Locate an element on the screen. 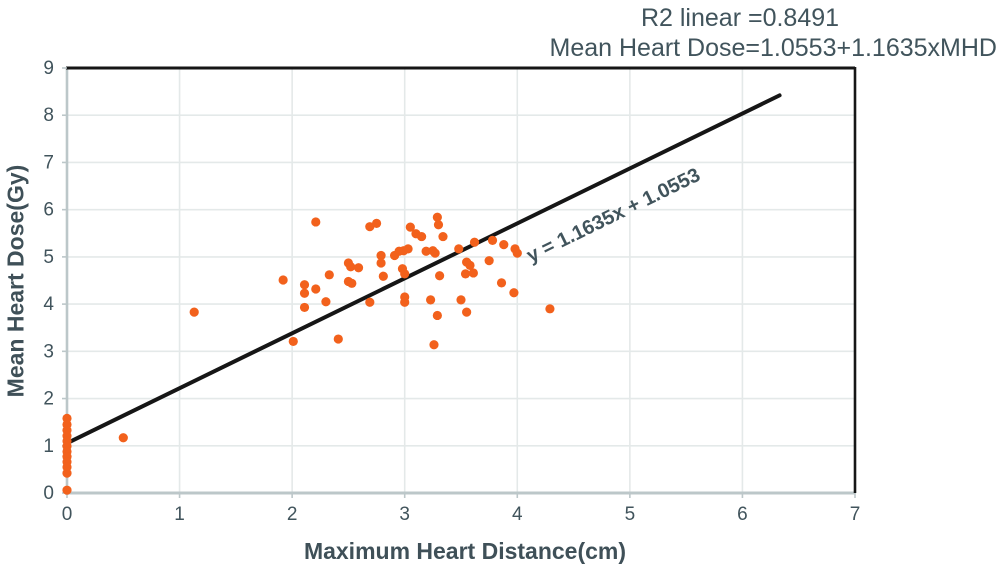 The width and height of the screenshot is (999, 572). y-tick-label: 2 is located at coordinates (48, 399).